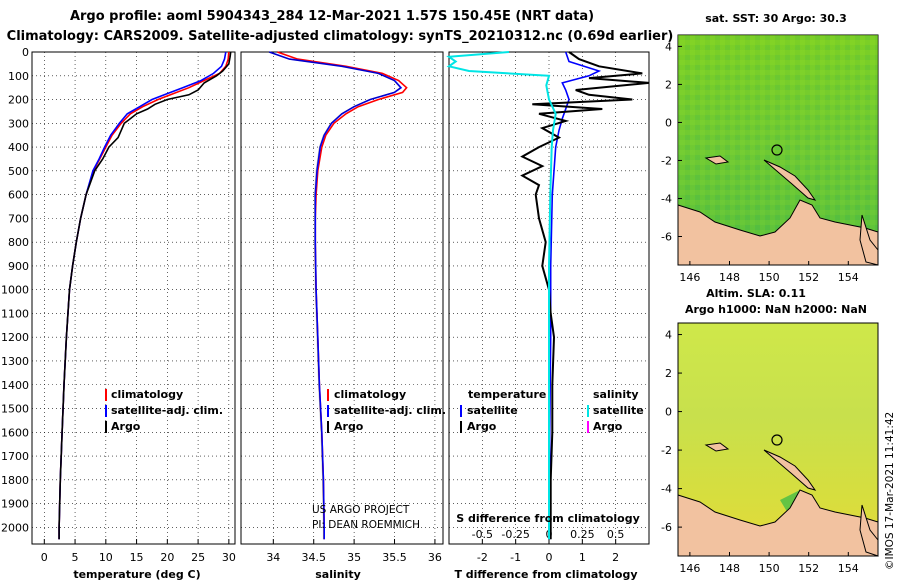 This screenshot has width=900, height=580. I want to click on series-argo-salinity, so click(334, 295).